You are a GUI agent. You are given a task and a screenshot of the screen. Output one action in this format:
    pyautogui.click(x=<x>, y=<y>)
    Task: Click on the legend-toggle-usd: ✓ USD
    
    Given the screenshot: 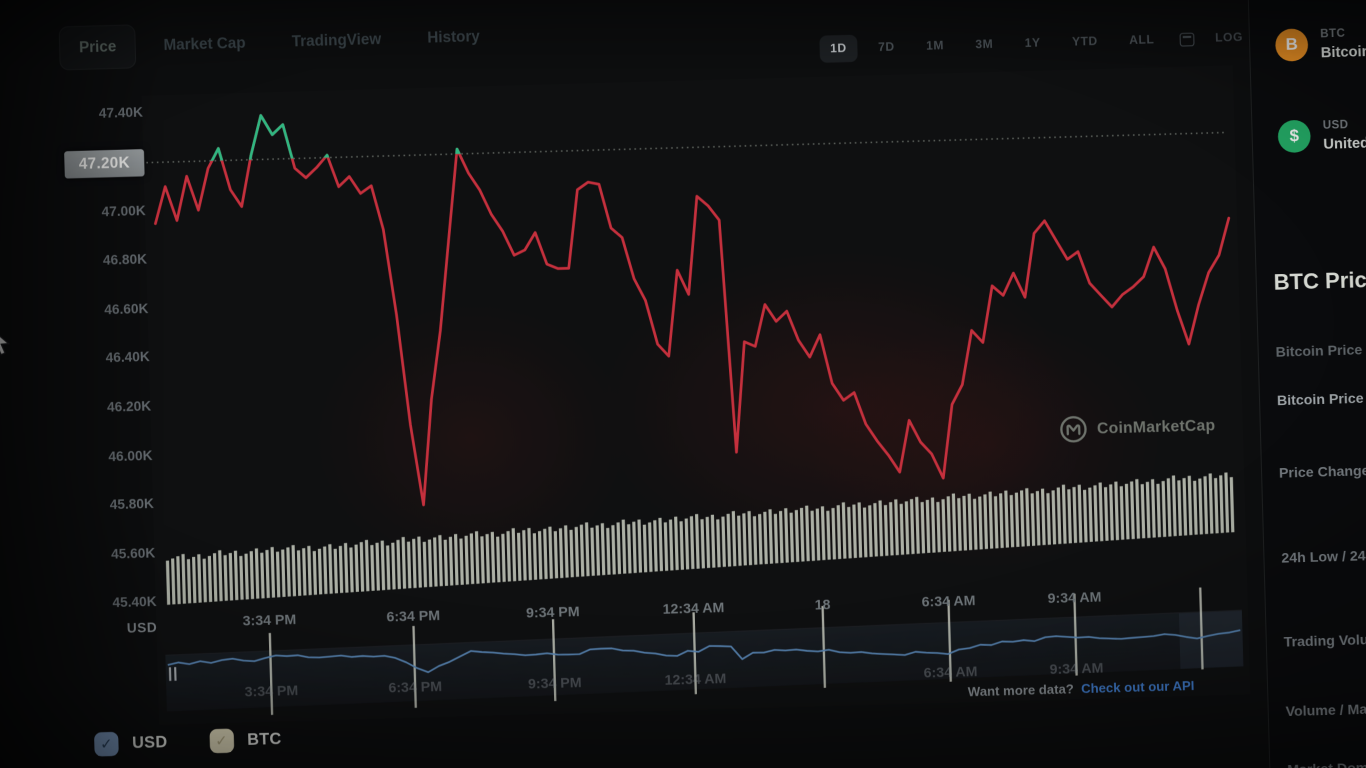 What is the action you would take?
    pyautogui.click(x=130, y=743)
    